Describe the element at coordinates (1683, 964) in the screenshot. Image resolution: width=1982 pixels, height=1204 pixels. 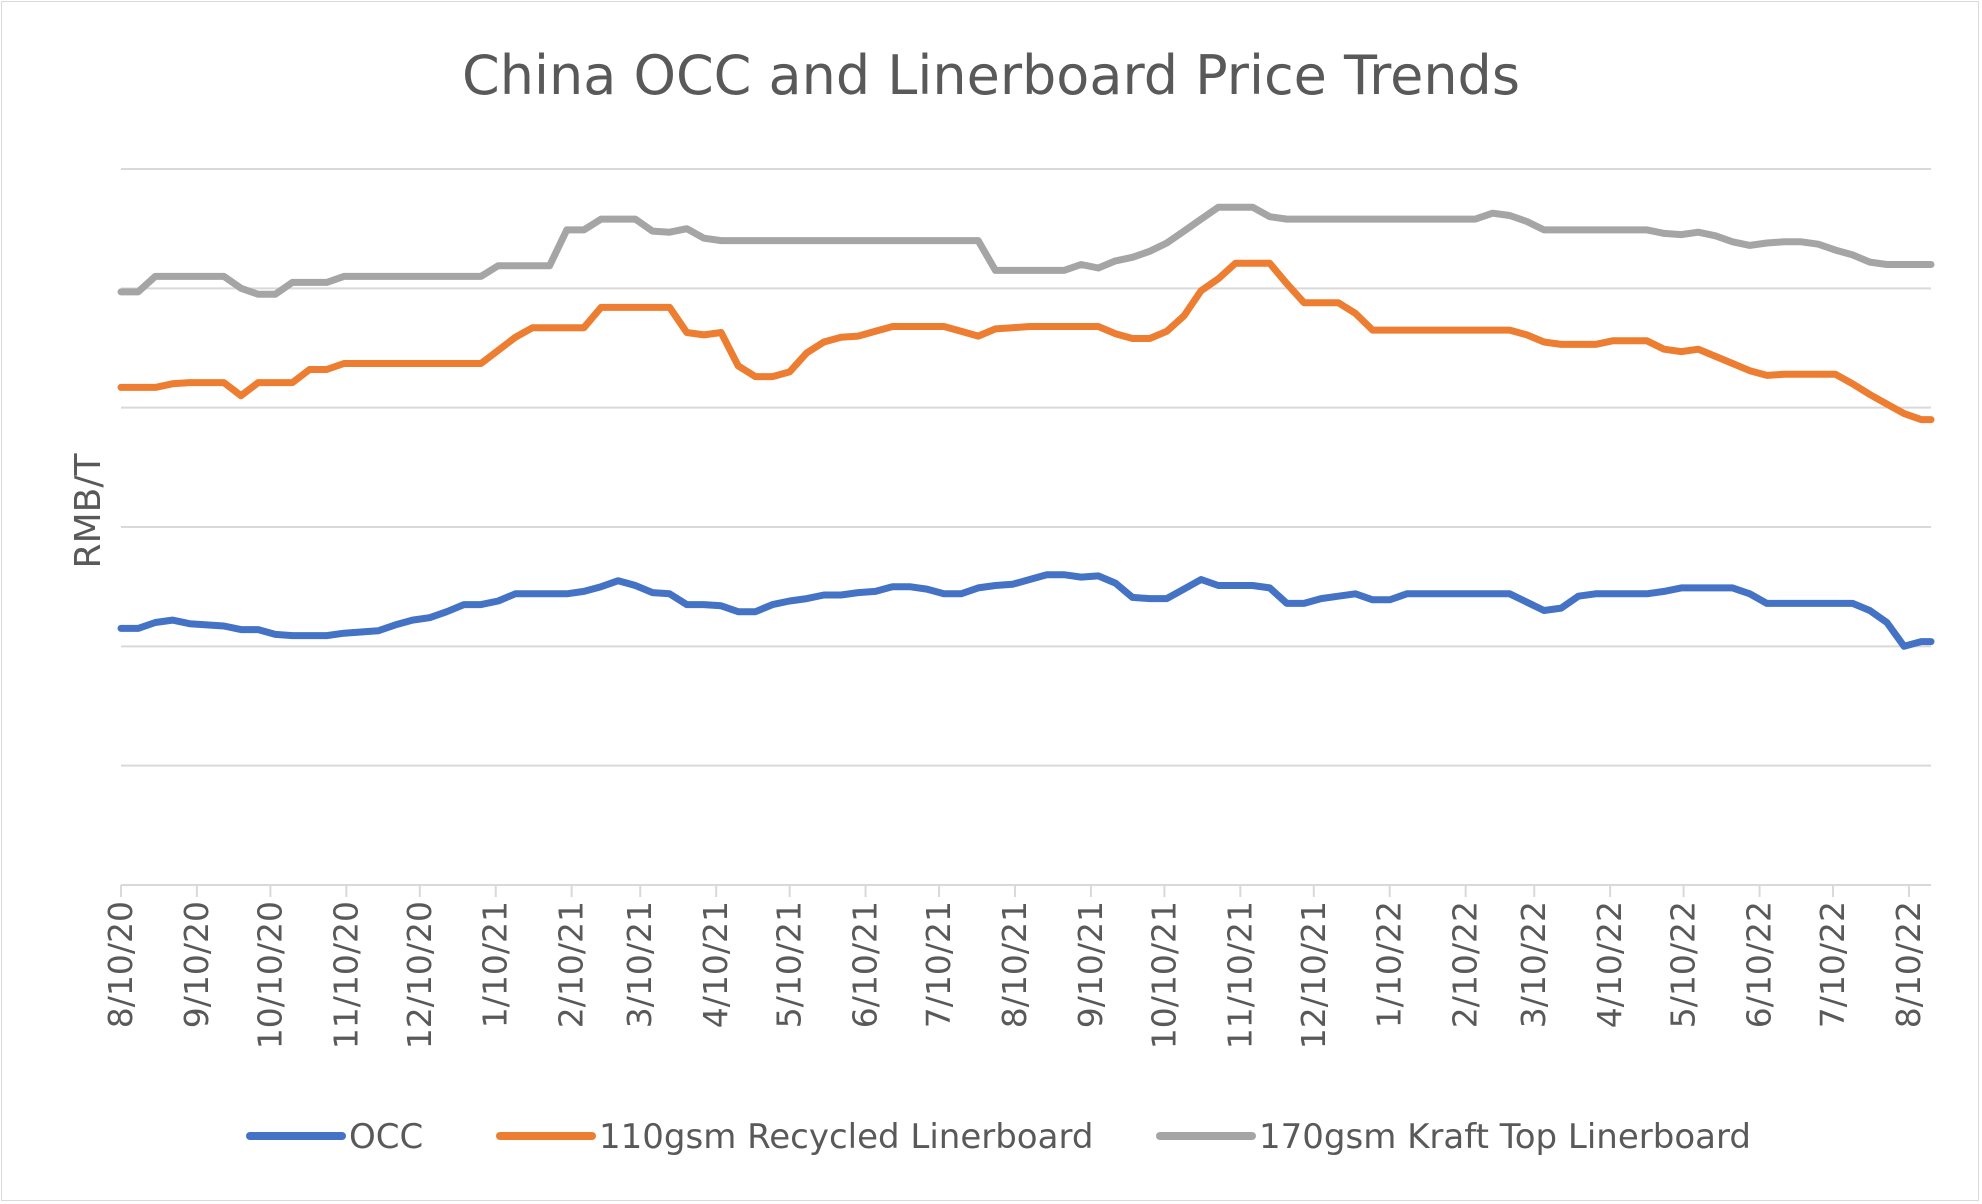
I see `x-tick-label: 5/10/22` at that location.